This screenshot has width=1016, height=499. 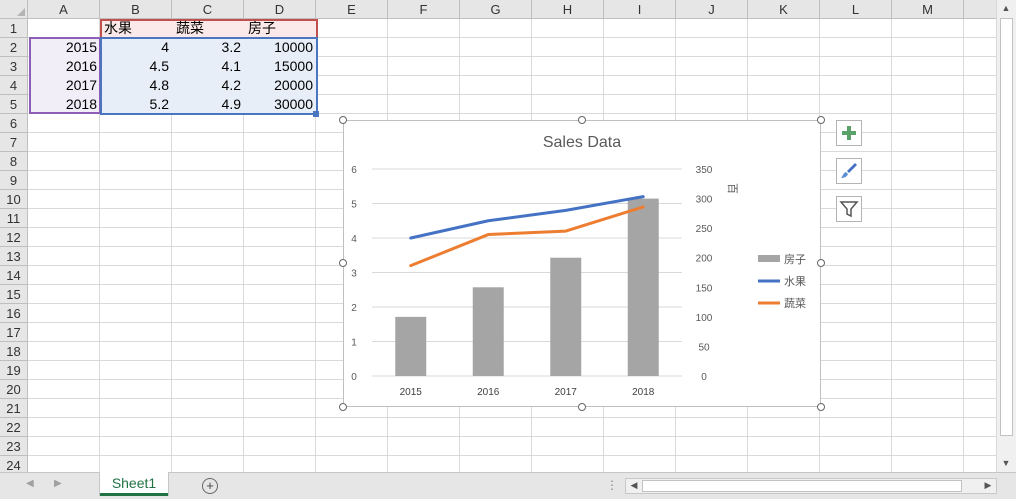 What do you see at coordinates (316, 114) in the screenshot?
I see `range-resize-handle` at bounding box center [316, 114].